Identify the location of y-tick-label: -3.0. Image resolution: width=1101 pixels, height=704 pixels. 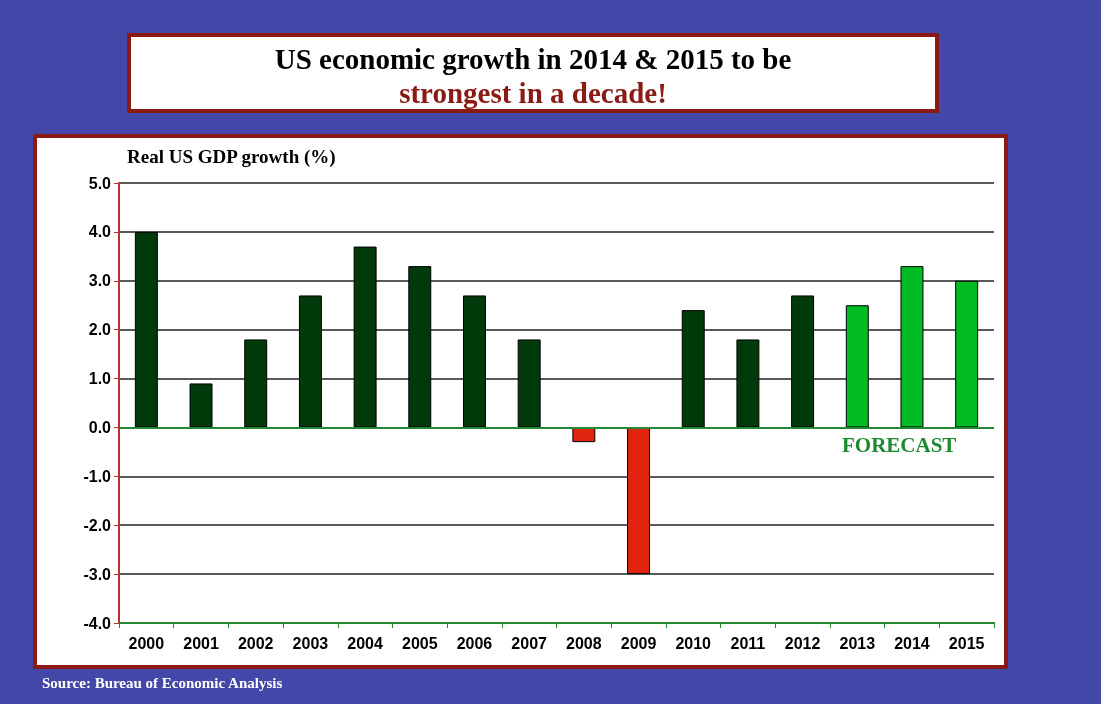
(97, 574).